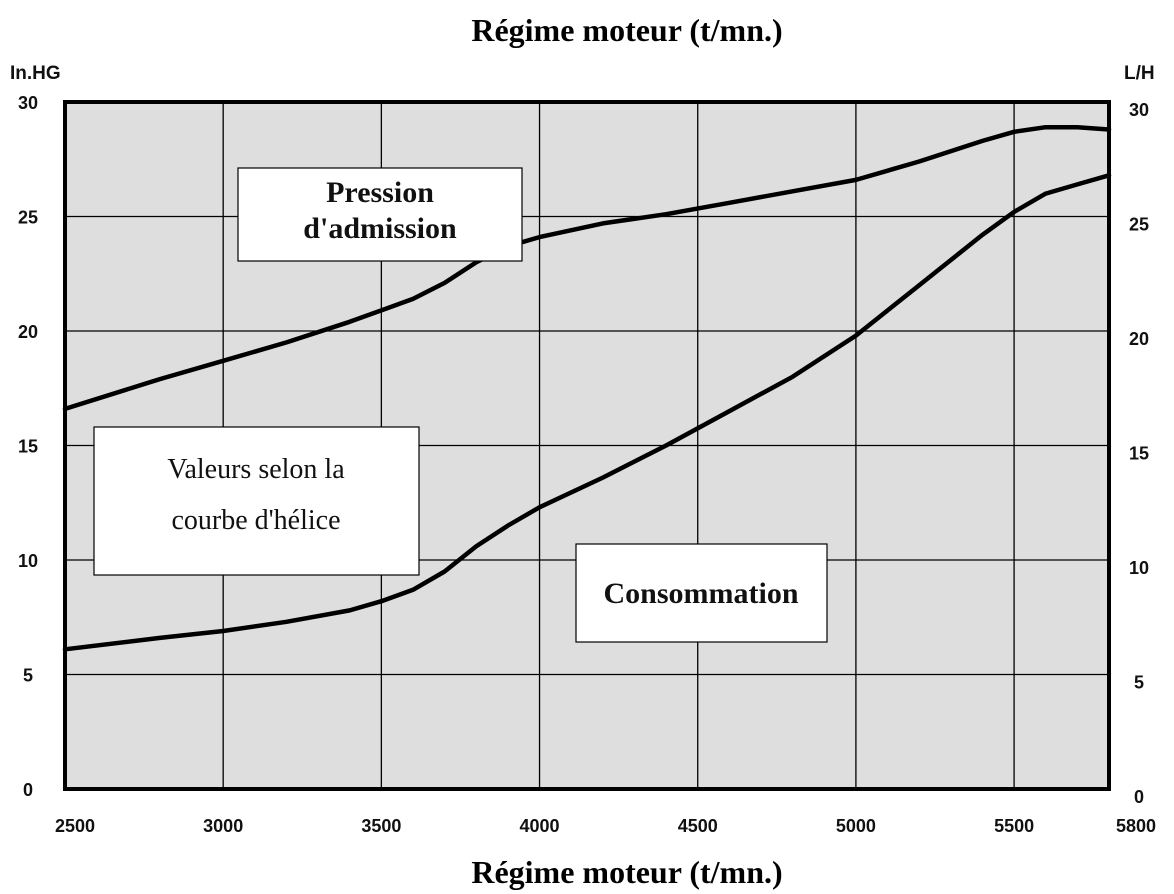 The width and height of the screenshot is (1174, 894). Describe the element at coordinates (380, 228) in the screenshot. I see `annotation-pression-line2: d'admission` at that location.